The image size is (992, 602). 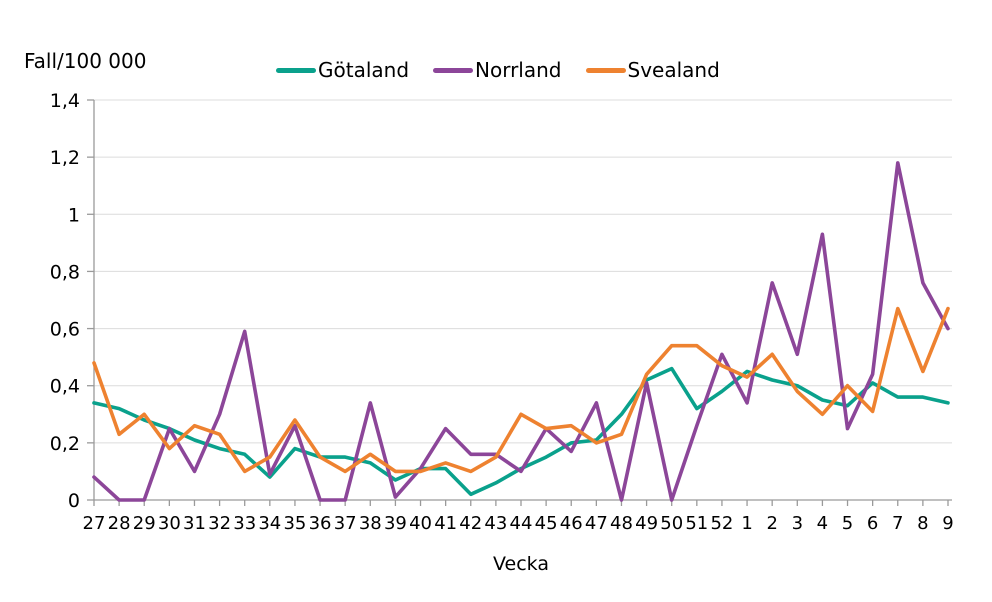 What do you see at coordinates (897, 523) in the screenshot?
I see `x-tick-label: 7` at bounding box center [897, 523].